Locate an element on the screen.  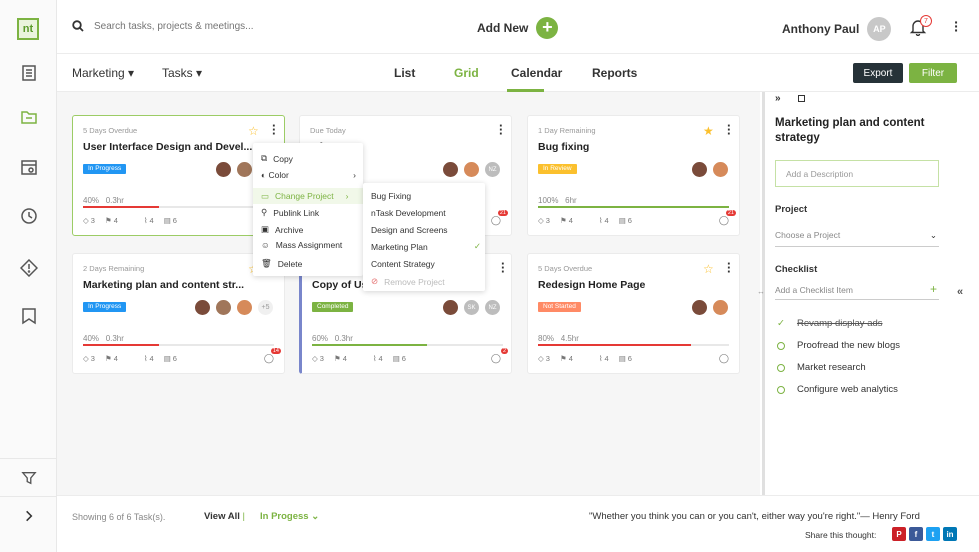
menu-item-delete: 🗑 Delete is located at coordinates (282, 263).